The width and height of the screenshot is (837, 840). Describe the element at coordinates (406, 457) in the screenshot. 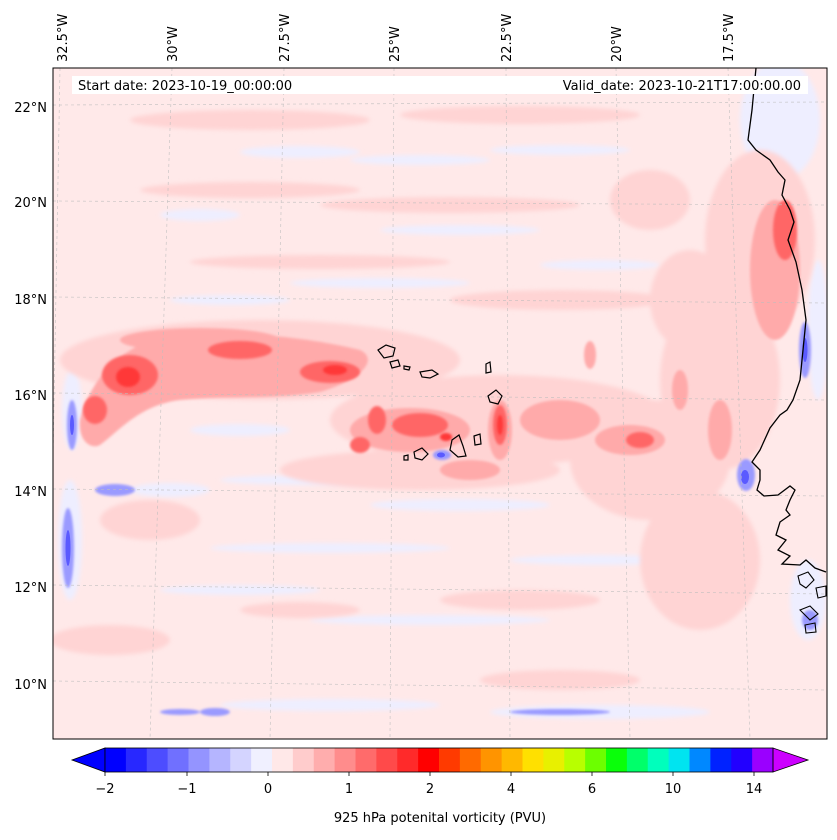

I see `island-brava` at that location.